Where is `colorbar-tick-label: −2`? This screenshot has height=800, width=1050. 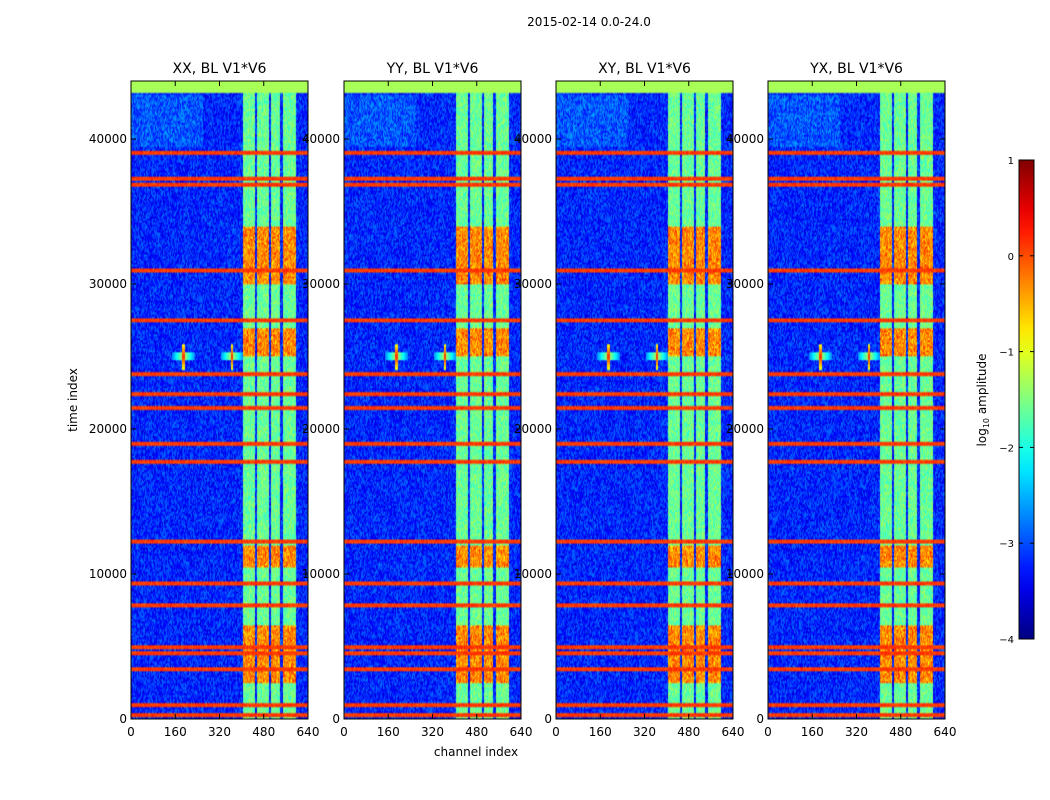 colorbar-tick-label: −2 is located at coordinates (1006, 448).